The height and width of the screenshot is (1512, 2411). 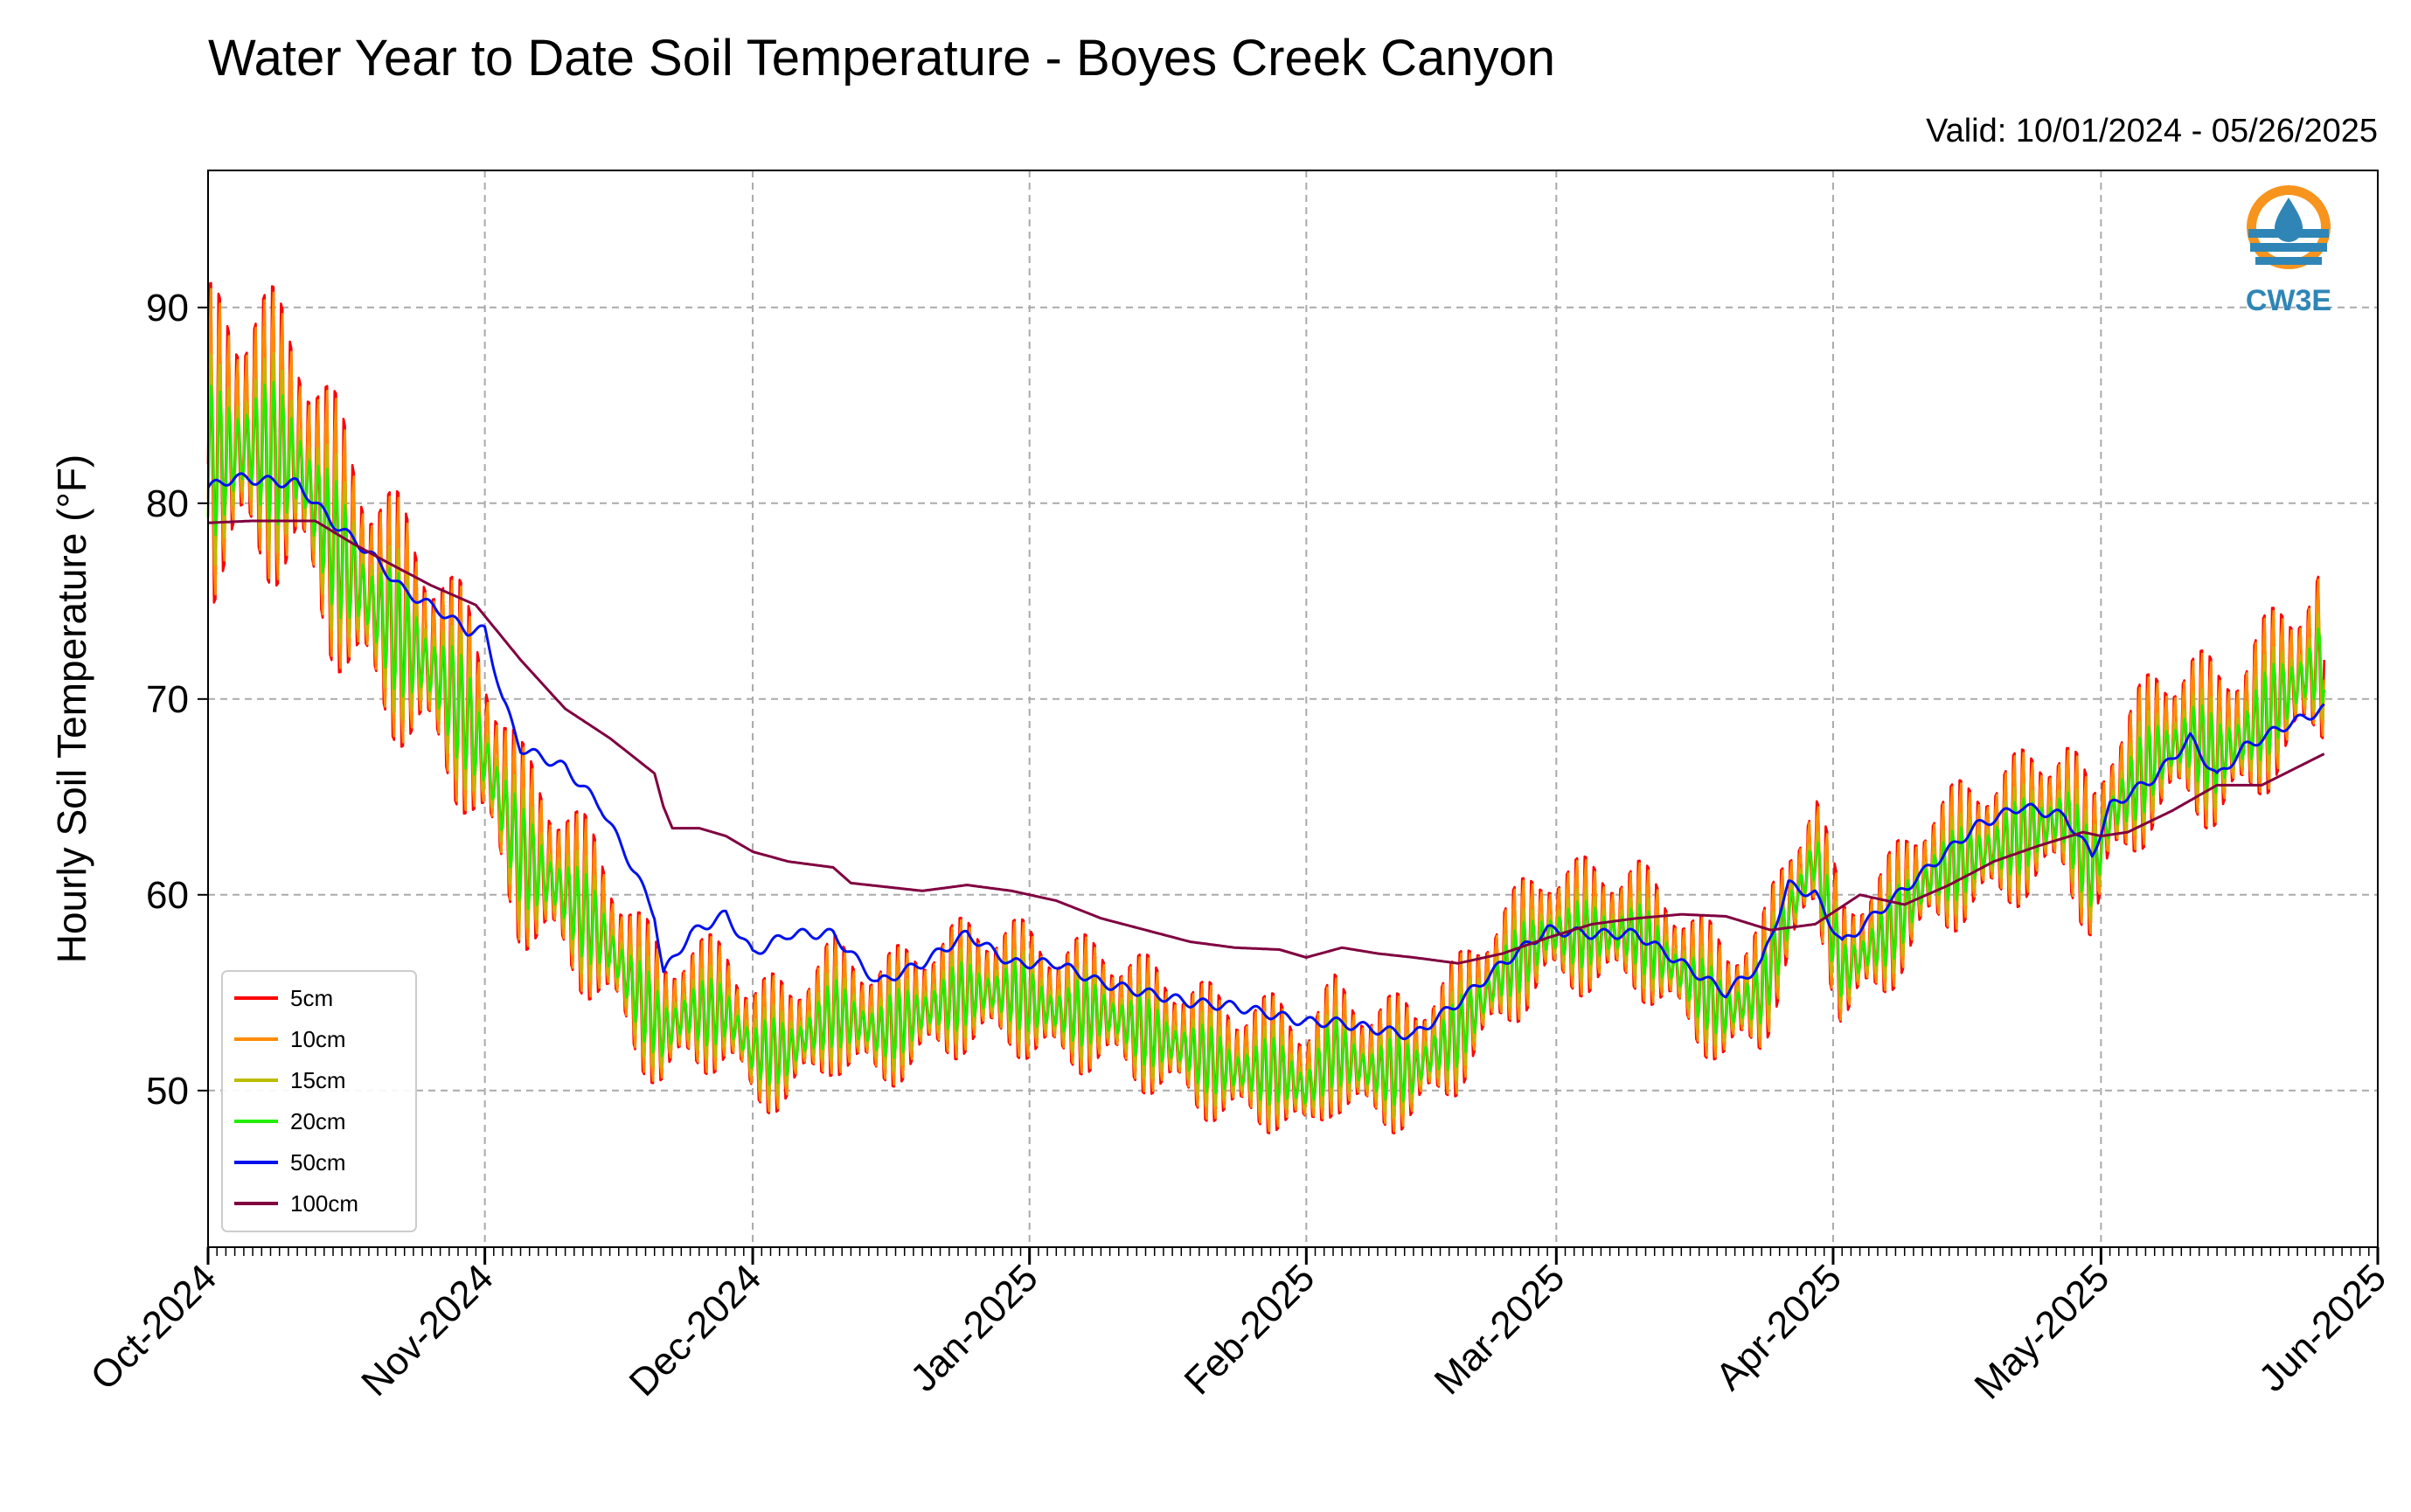 I want to click on legend-label-15cm: 15cm, so click(x=318, y=1080).